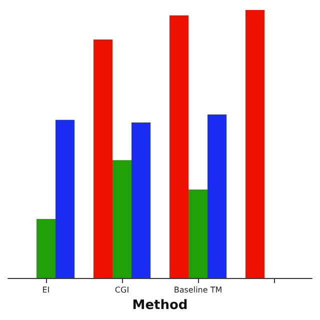  Describe the element at coordinates (122, 290) in the screenshot. I see `x-tick-label: CGI` at that location.